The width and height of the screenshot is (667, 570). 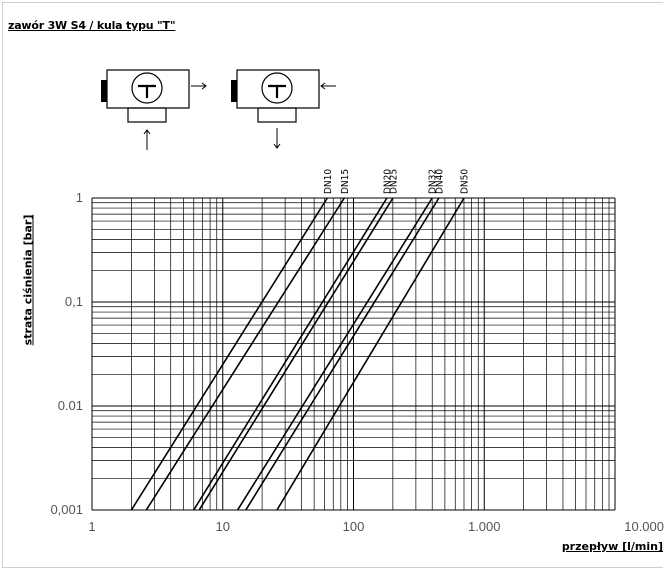 I want to click on x-axis-label: przepływ [l/min], so click(x=612, y=546).